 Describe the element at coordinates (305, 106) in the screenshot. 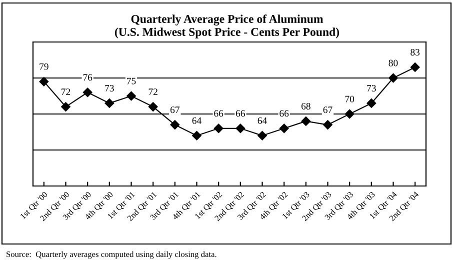

I see `data-label: 68` at that location.